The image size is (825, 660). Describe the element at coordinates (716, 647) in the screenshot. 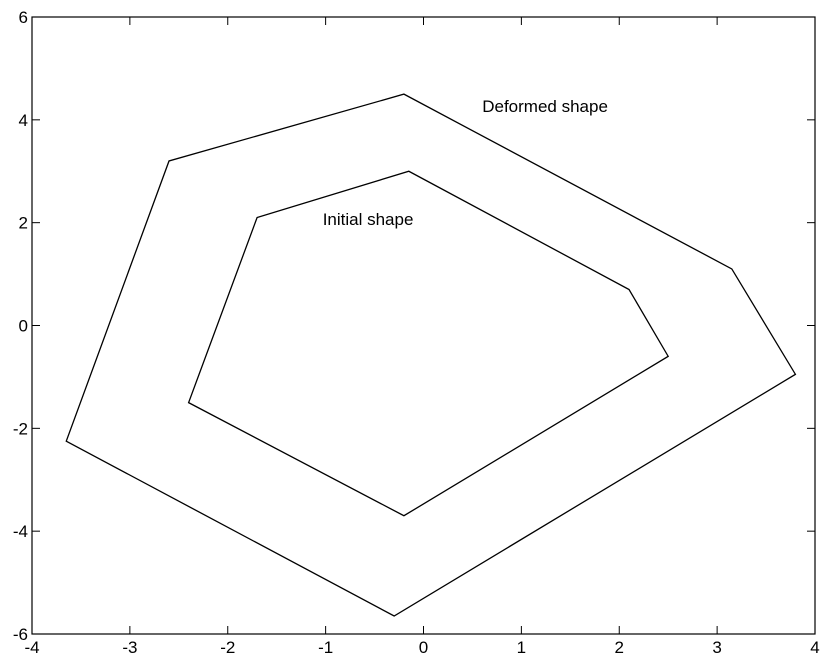

I see `x-tick-label: 3` at that location.